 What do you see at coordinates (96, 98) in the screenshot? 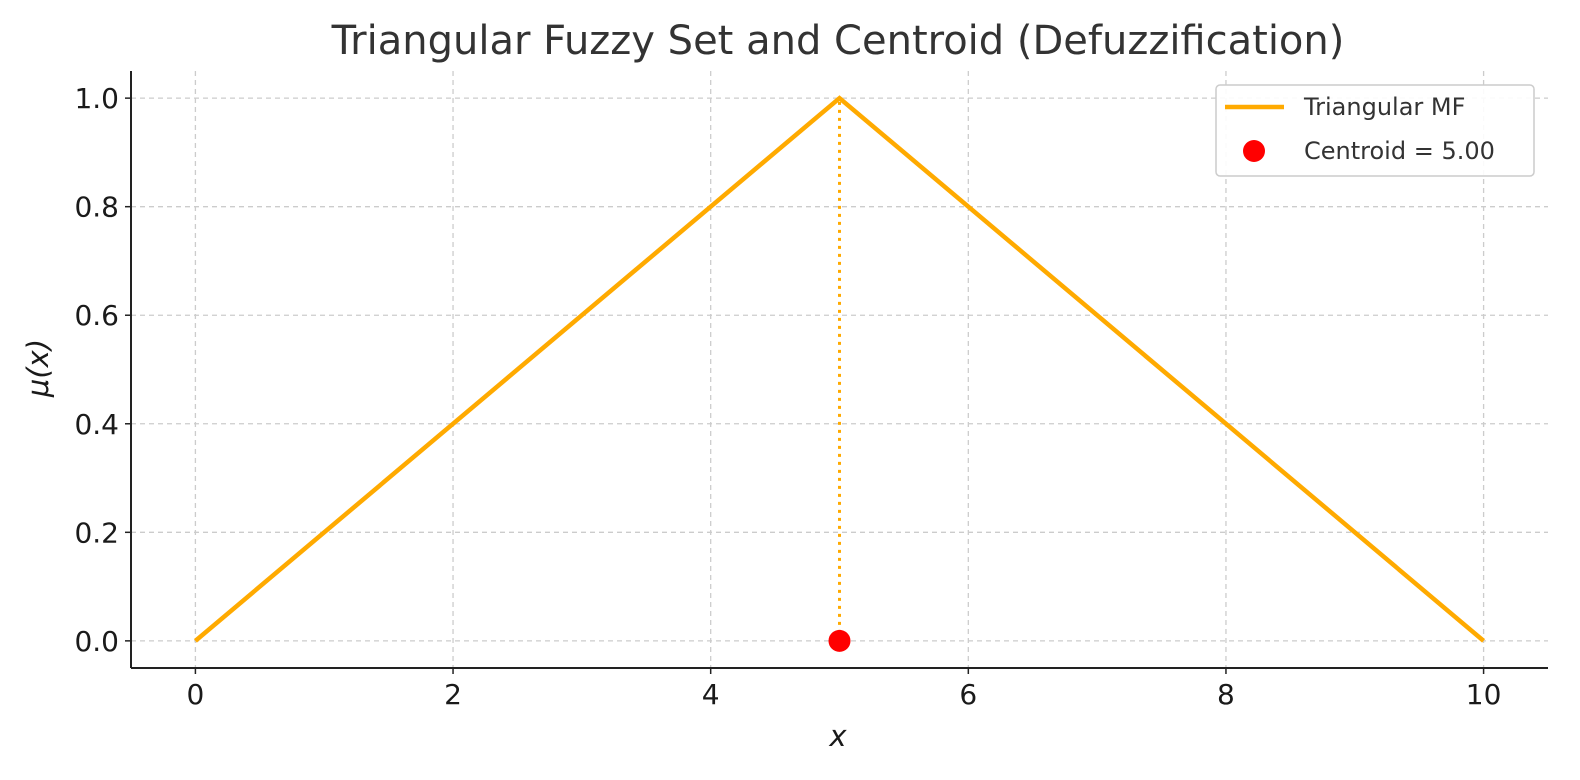
I see `y-tick-label: 1.0` at bounding box center [96, 98].